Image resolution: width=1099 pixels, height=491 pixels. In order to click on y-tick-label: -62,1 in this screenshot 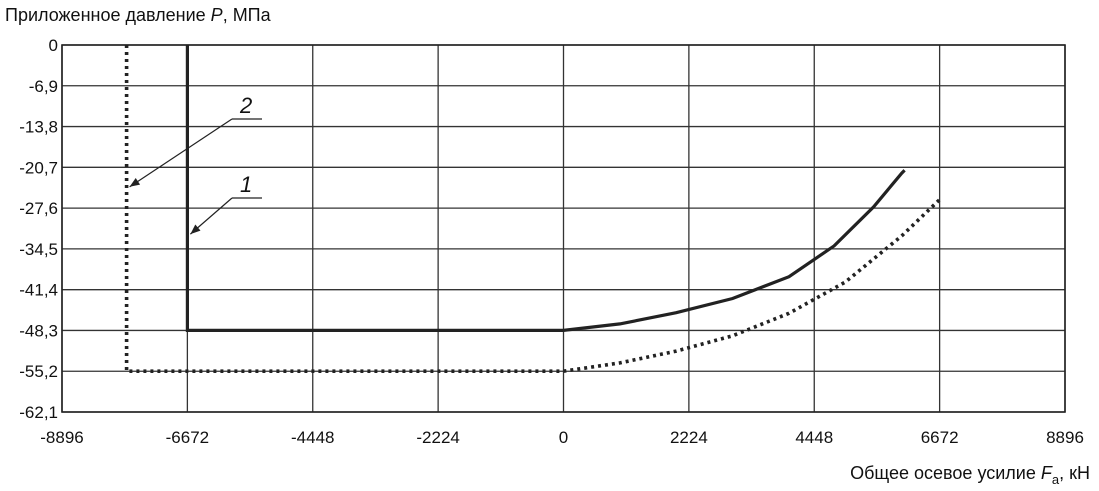, I will do `click(38, 412)`.